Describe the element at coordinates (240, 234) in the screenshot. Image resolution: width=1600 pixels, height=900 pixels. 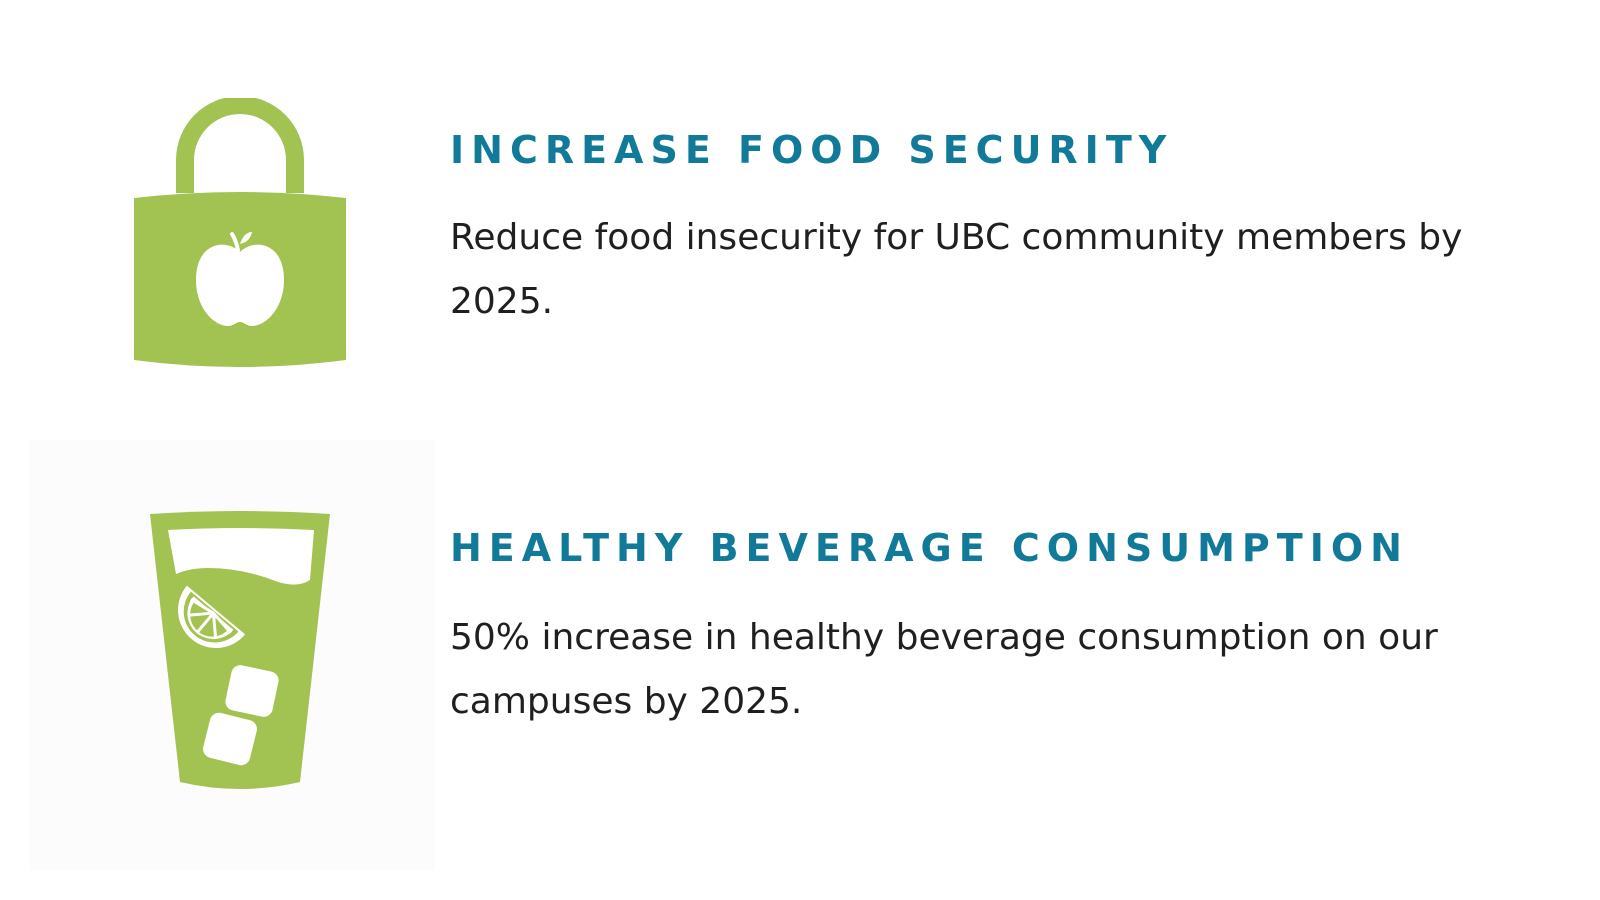
I see `padlock-apple-icon` at that location.